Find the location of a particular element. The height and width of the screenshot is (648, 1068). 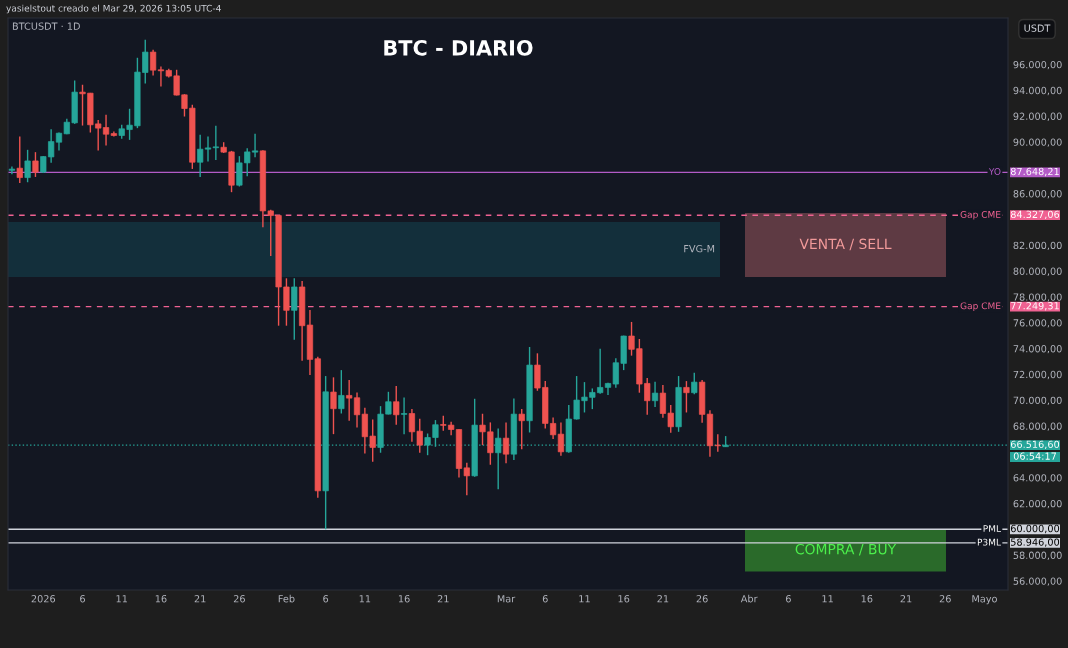

y-tick-label: 96.000,00 is located at coordinates (1037, 65).